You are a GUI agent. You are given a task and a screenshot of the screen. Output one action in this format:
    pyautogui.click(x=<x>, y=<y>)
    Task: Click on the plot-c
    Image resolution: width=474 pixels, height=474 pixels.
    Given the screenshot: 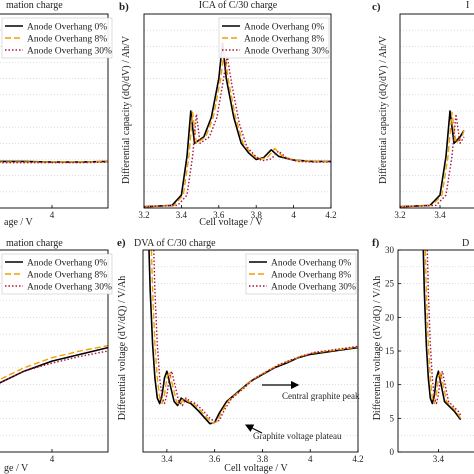 What is the action you would take?
    pyautogui.click(x=437, y=118)
    